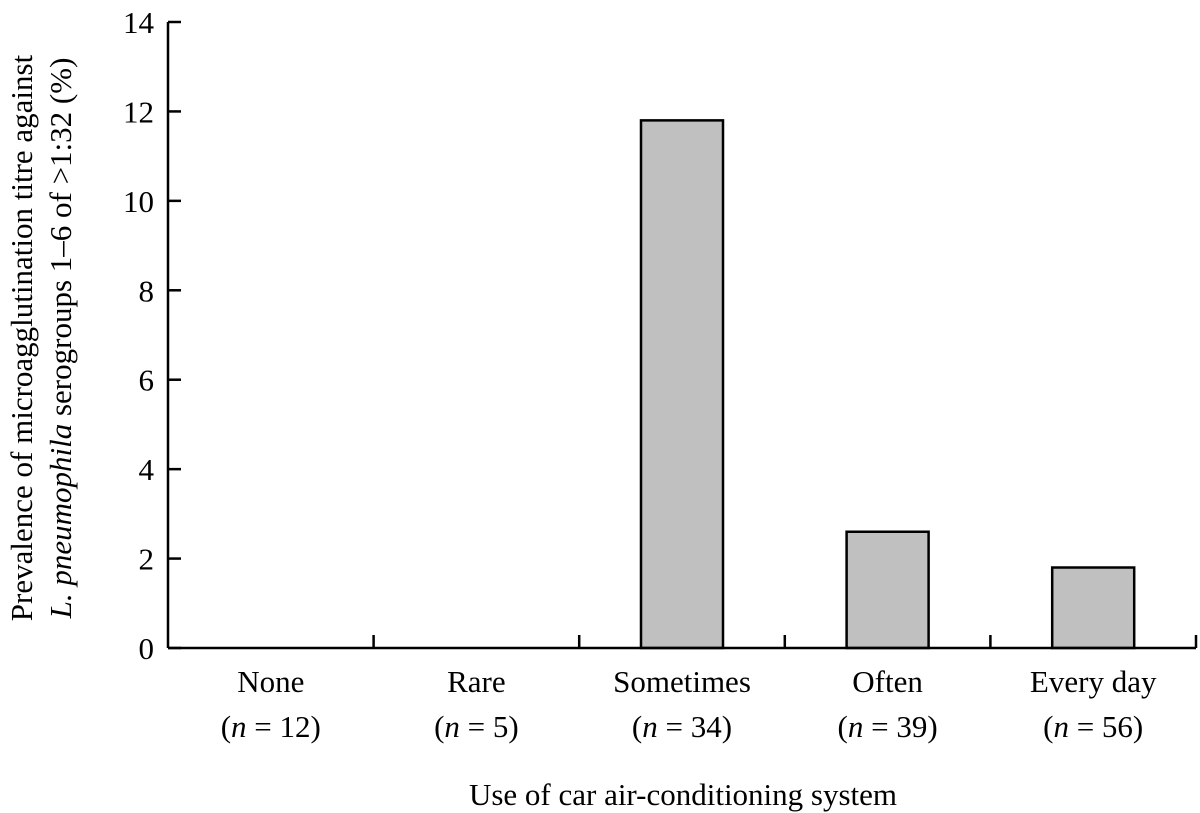 This screenshot has width=1200, height=813. I want to click on y-axis-label-italic: L. pneumophila, so click(60, 522).